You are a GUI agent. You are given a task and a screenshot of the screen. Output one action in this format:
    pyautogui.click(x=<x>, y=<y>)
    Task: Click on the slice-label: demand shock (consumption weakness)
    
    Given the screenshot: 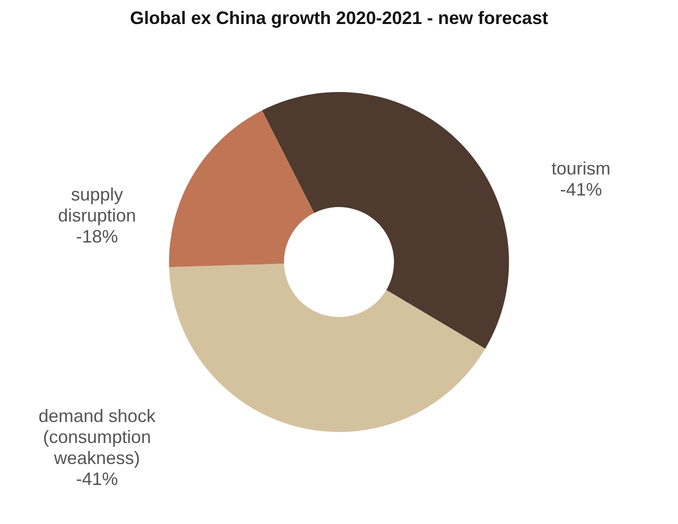 What is the action you would take?
    pyautogui.click(x=97, y=437)
    